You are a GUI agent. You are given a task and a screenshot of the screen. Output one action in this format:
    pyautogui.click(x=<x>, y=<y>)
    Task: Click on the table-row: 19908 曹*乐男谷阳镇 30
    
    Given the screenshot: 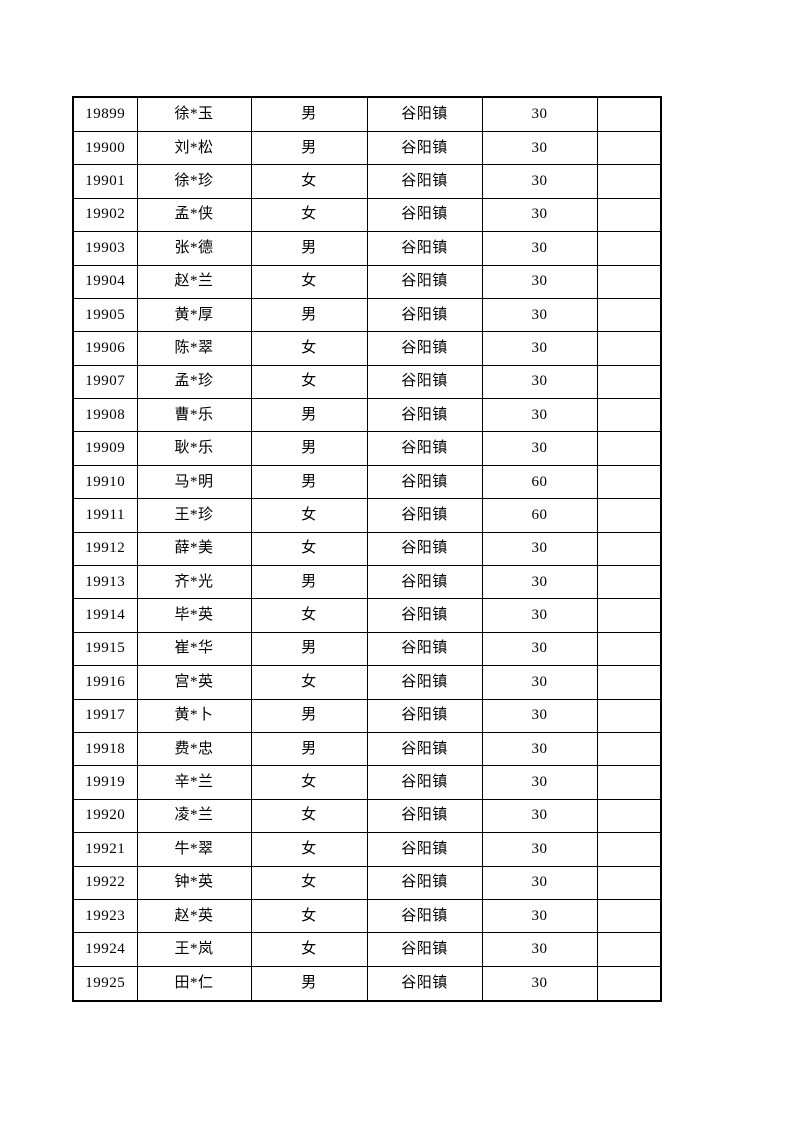 What is the action you would take?
    pyautogui.click(x=367, y=415)
    